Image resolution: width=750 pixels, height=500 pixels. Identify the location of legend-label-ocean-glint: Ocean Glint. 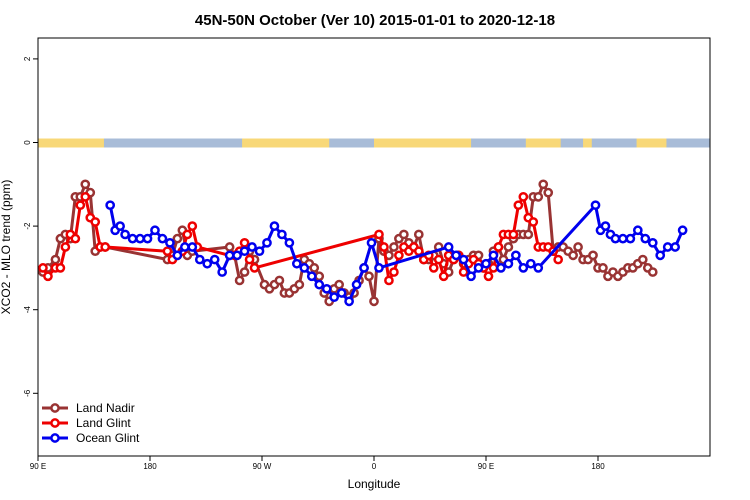
(108, 438).